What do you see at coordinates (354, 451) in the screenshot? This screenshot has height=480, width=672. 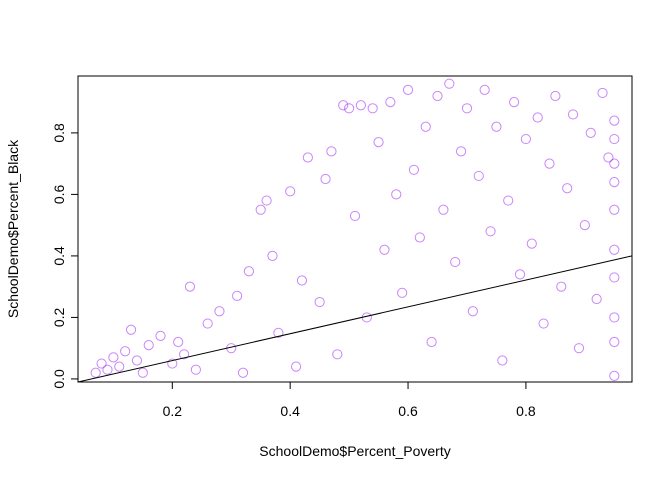 I see `x-axis-label: SchoolDemo$Percent_Poverty` at bounding box center [354, 451].